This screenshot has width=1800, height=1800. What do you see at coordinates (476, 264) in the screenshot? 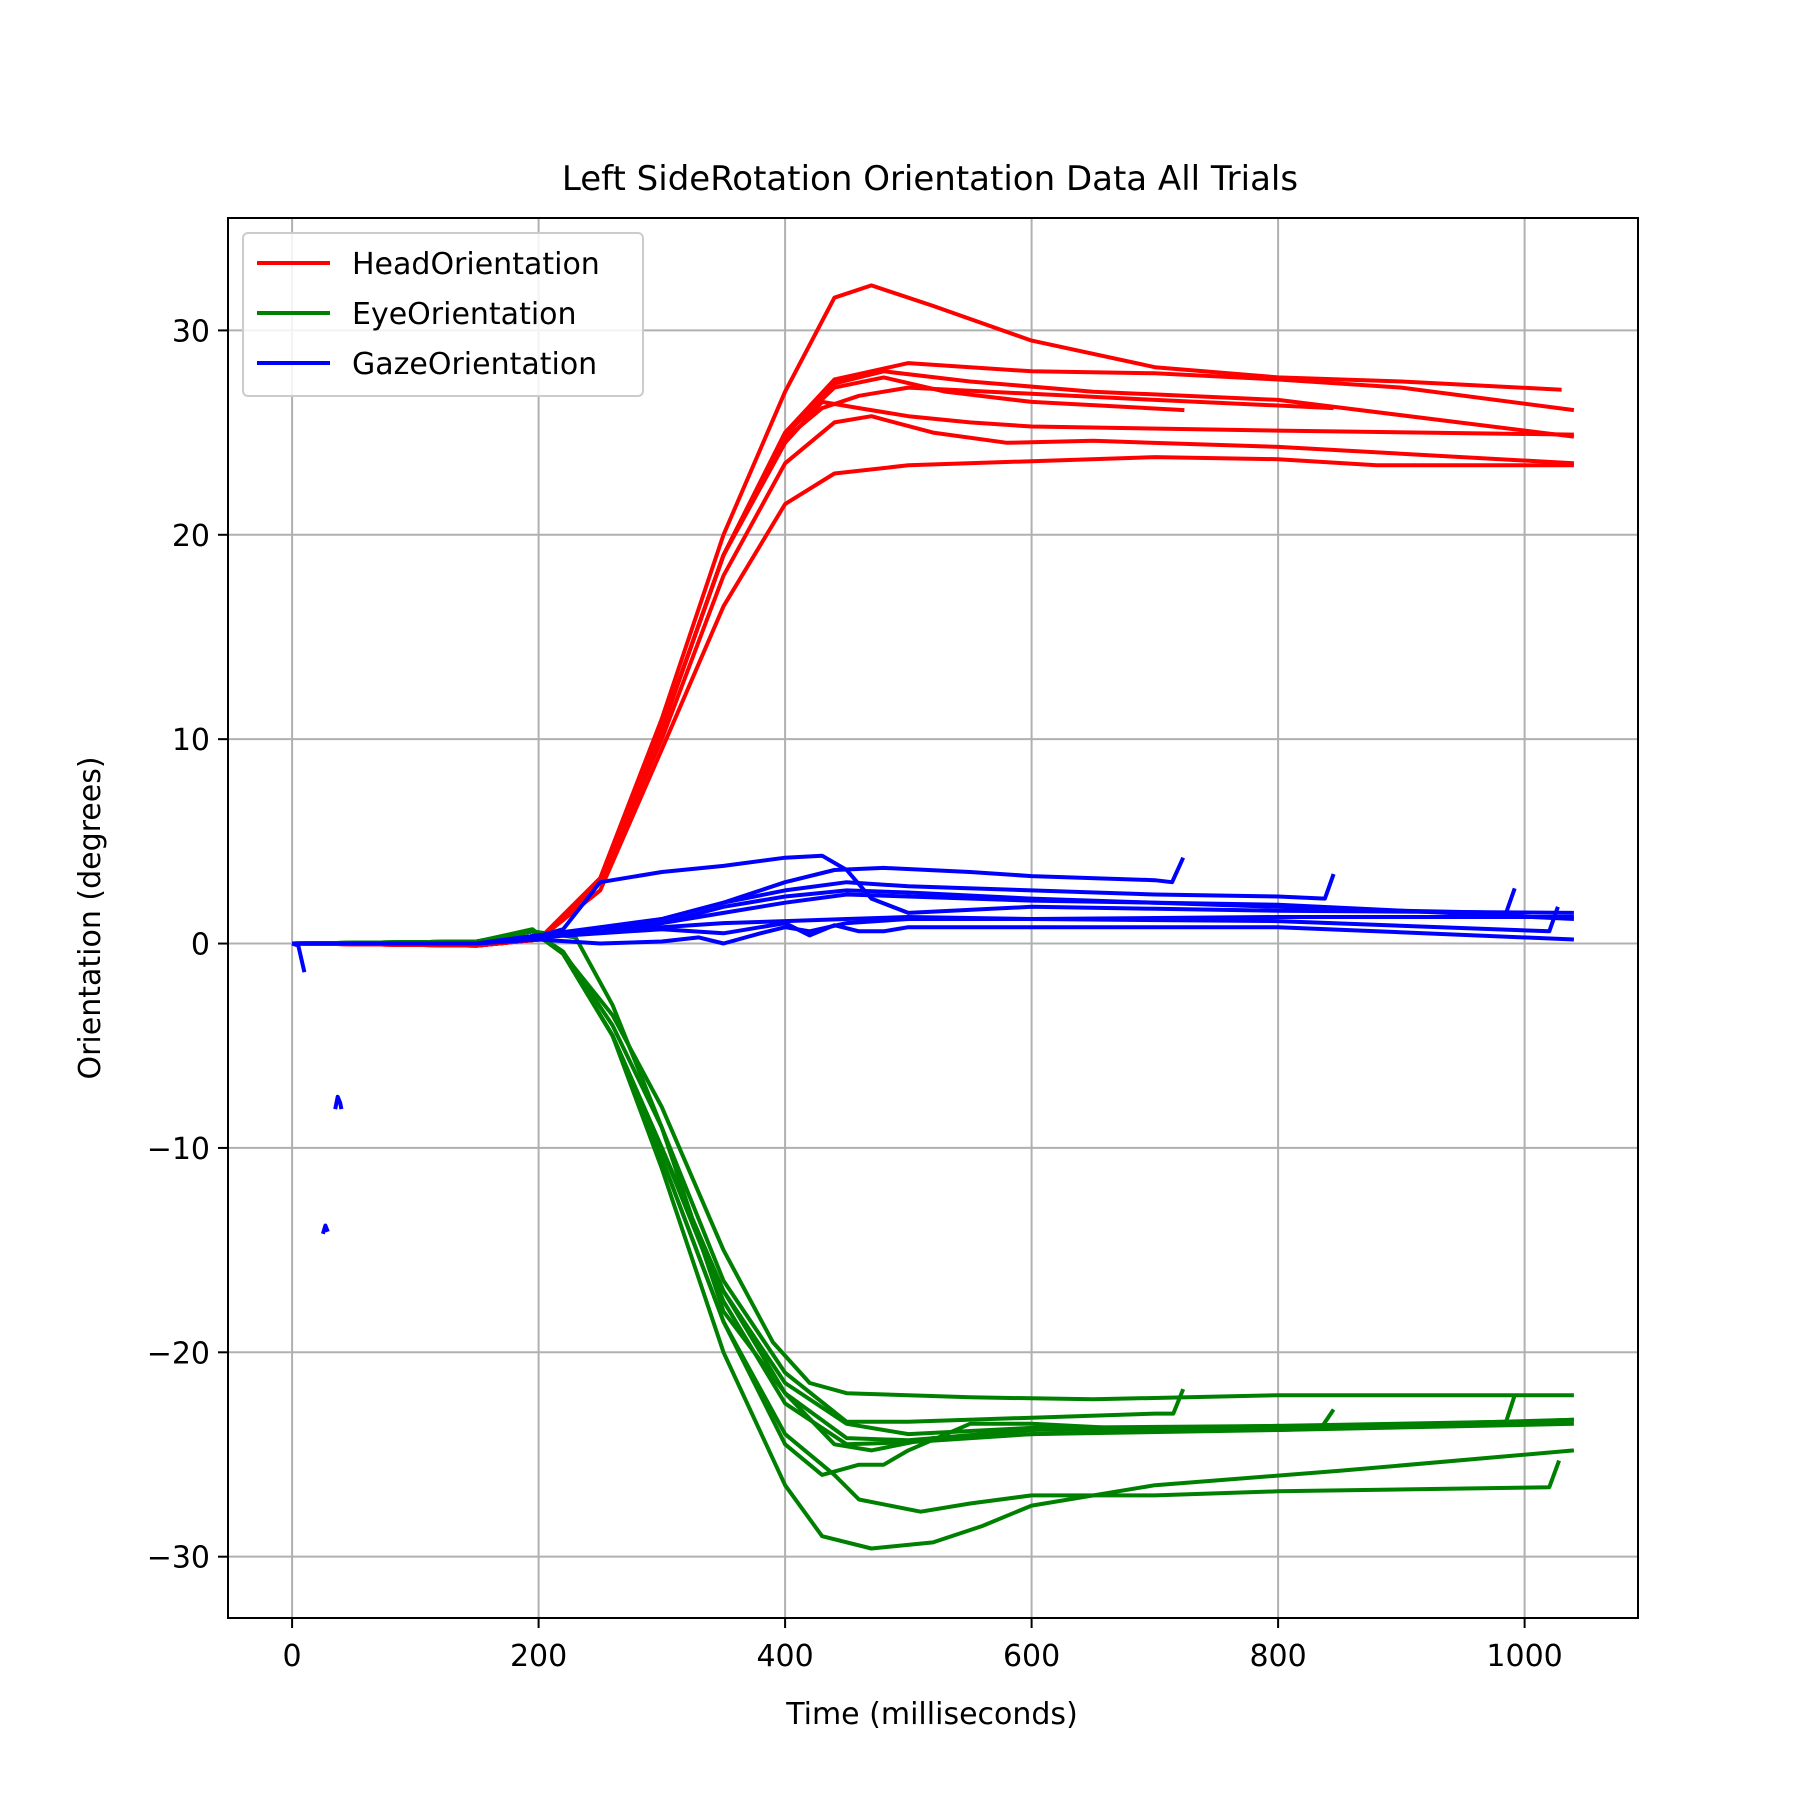
I see `legend-label: HeadOrientation` at bounding box center [476, 264].